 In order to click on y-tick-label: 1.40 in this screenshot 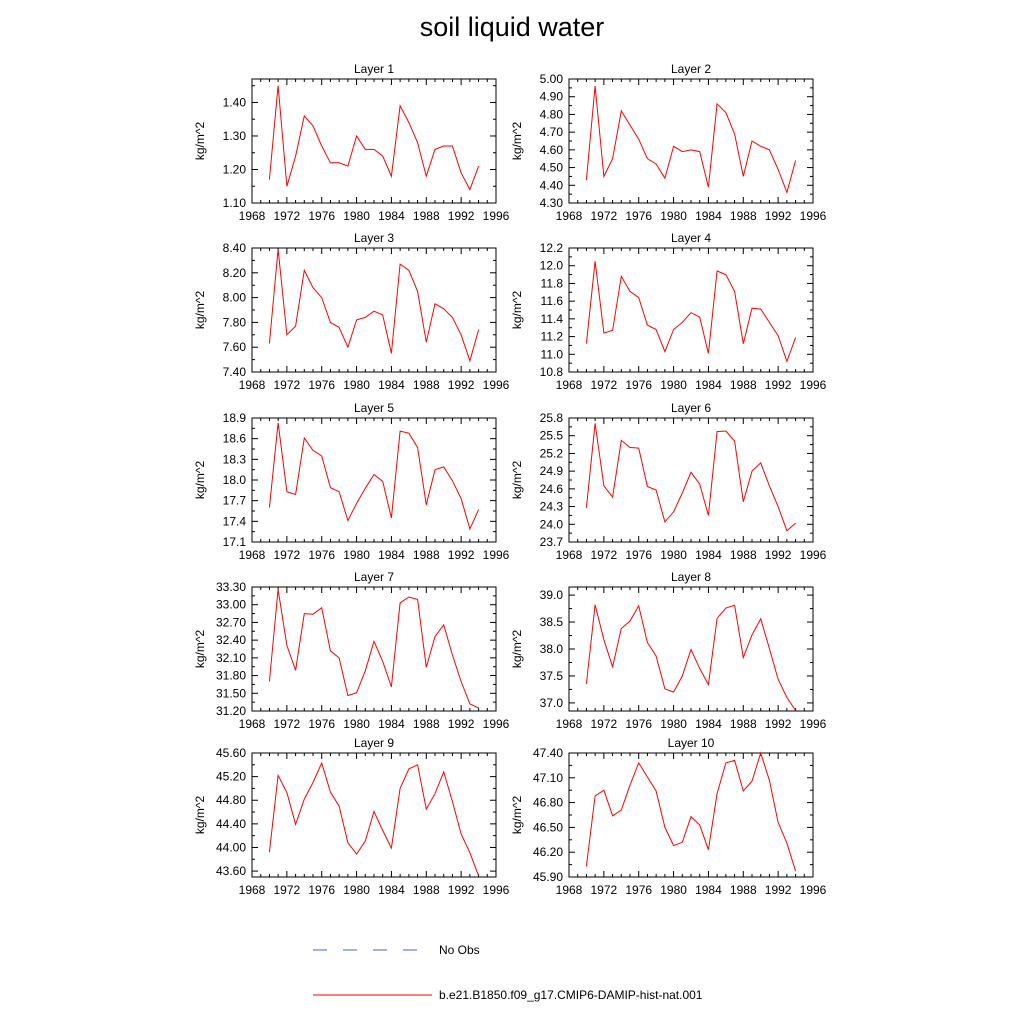, I will do `click(235, 102)`.